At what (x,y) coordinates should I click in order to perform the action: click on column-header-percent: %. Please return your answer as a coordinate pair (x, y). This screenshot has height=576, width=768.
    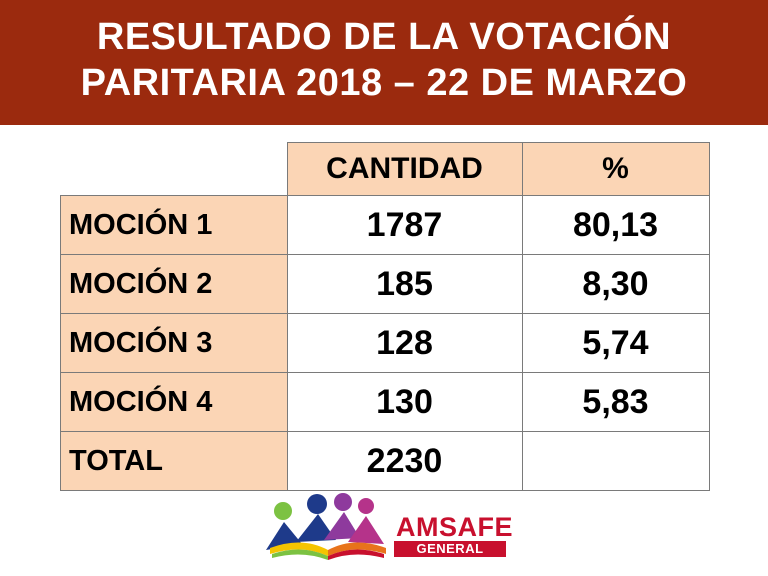
    Looking at the image, I should click on (615, 169).